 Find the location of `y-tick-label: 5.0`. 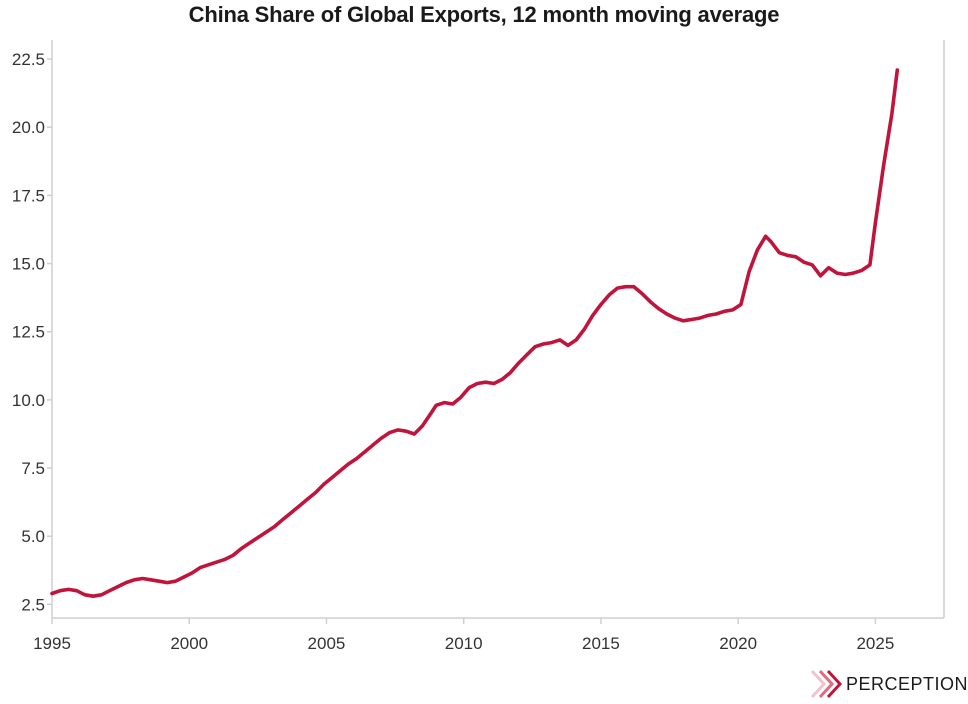

y-tick-label: 5.0 is located at coordinates (33, 536).